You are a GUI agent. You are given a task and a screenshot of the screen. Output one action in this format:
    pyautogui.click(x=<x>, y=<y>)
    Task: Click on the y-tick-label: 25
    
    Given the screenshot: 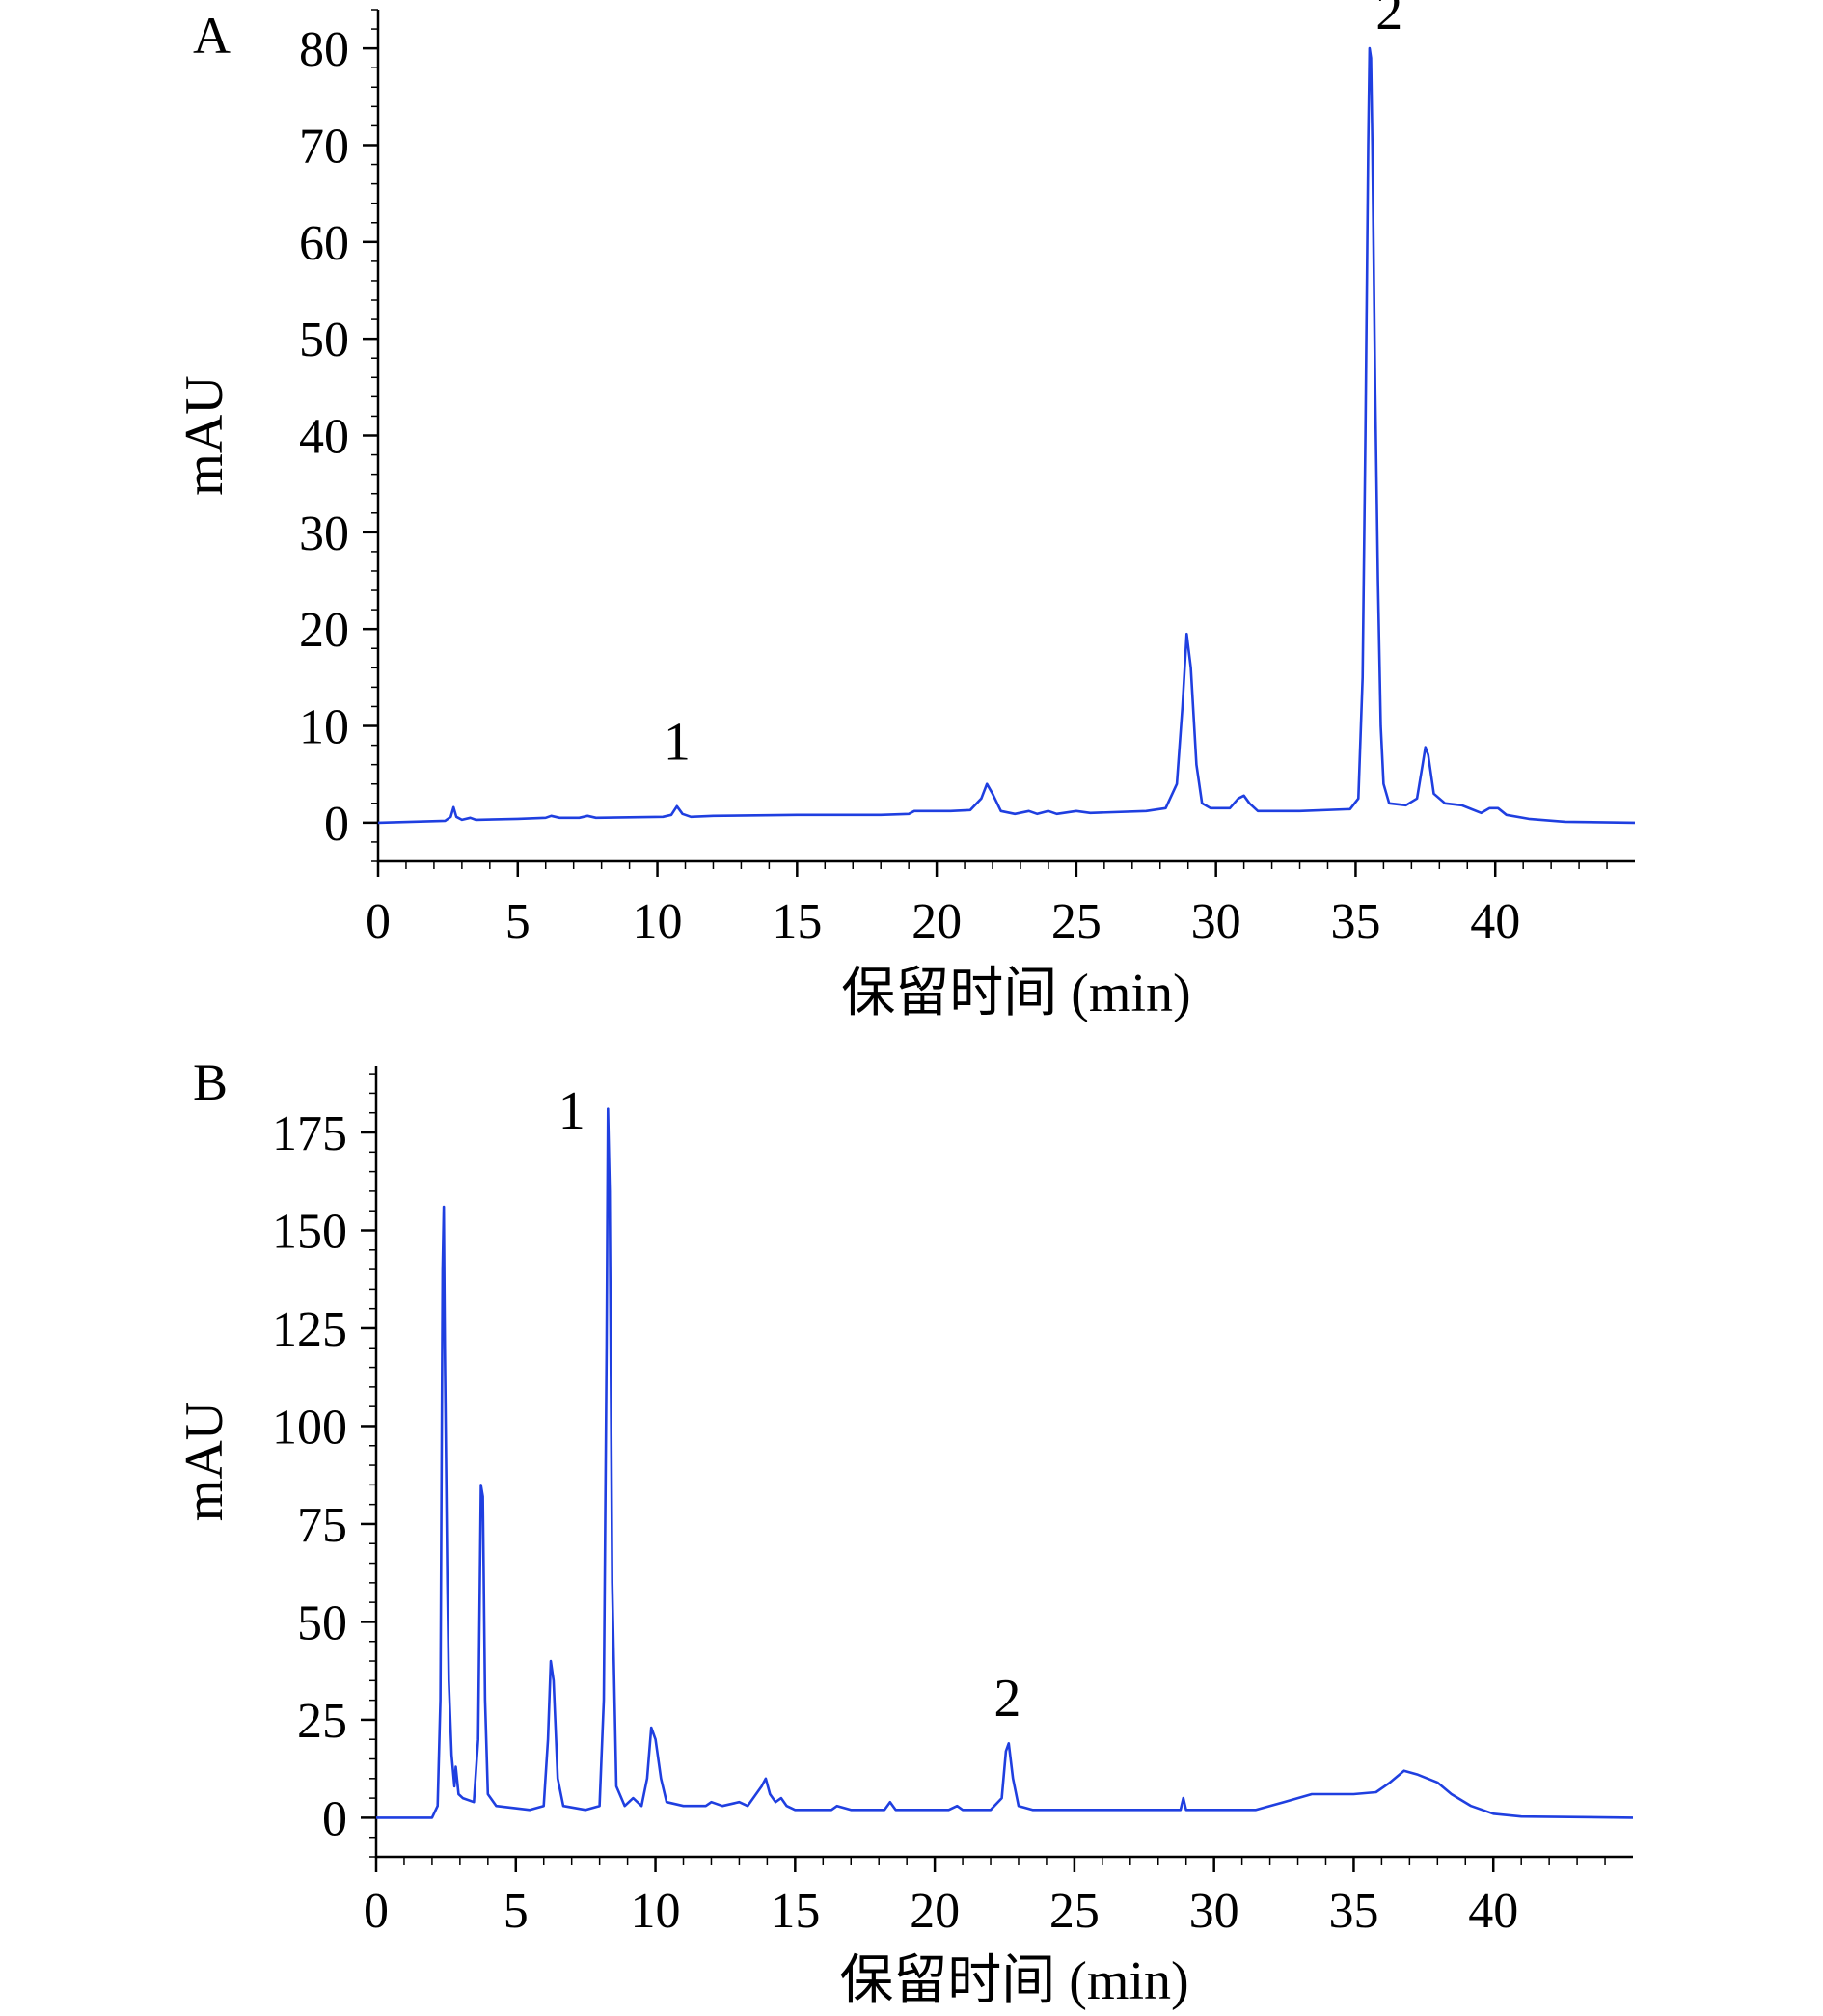 What is the action you would take?
    pyautogui.click(x=322, y=1722)
    